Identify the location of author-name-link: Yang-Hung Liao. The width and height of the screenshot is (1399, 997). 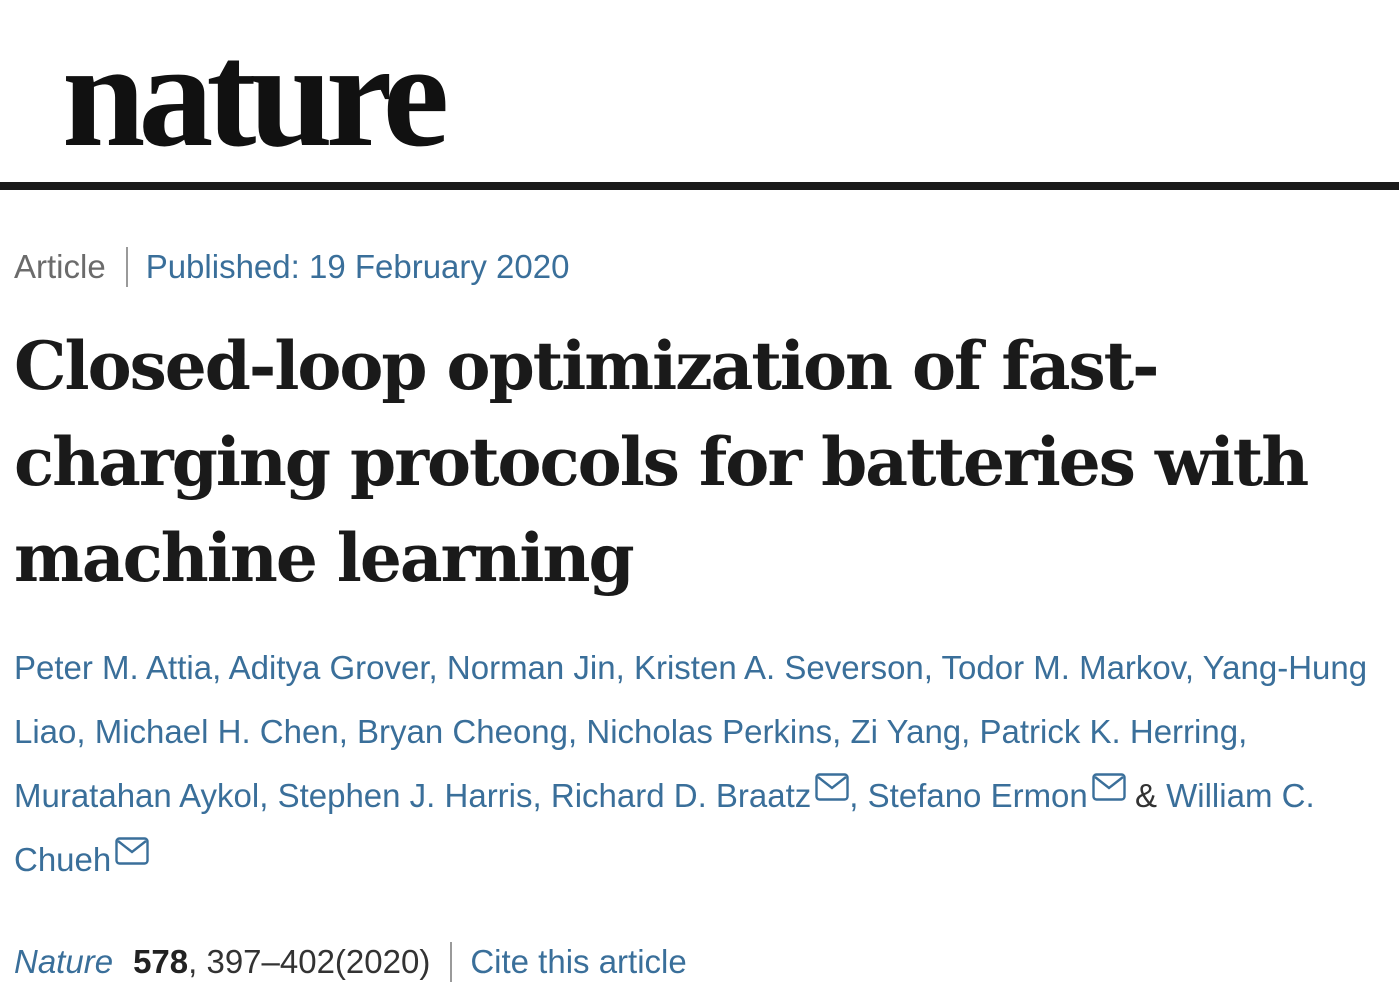
(691, 699).